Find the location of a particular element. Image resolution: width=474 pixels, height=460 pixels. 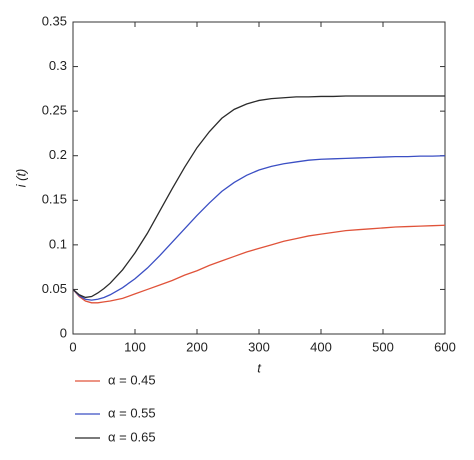

x-tick-label: 300 is located at coordinates (259, 346).